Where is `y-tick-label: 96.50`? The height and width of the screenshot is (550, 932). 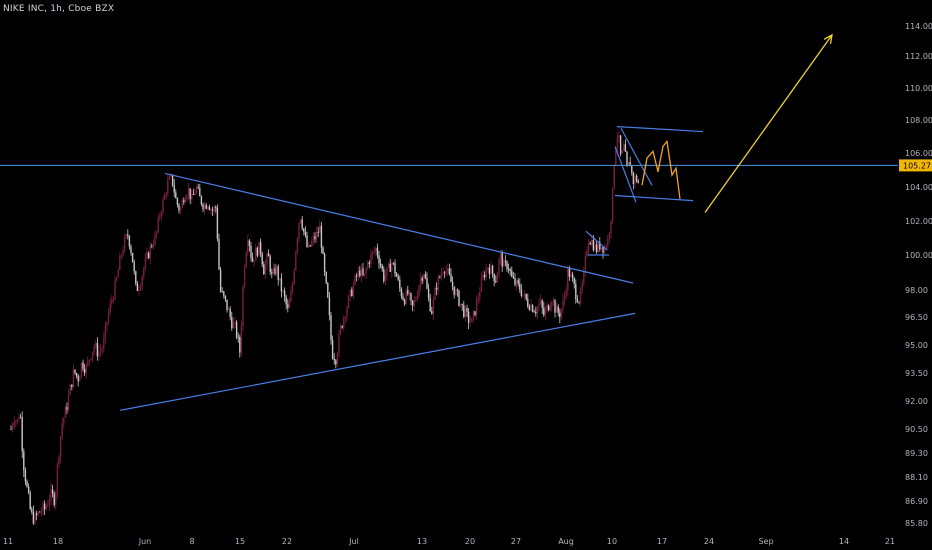
y-tick-label: 96.50 is located at coordinates (916, 317).